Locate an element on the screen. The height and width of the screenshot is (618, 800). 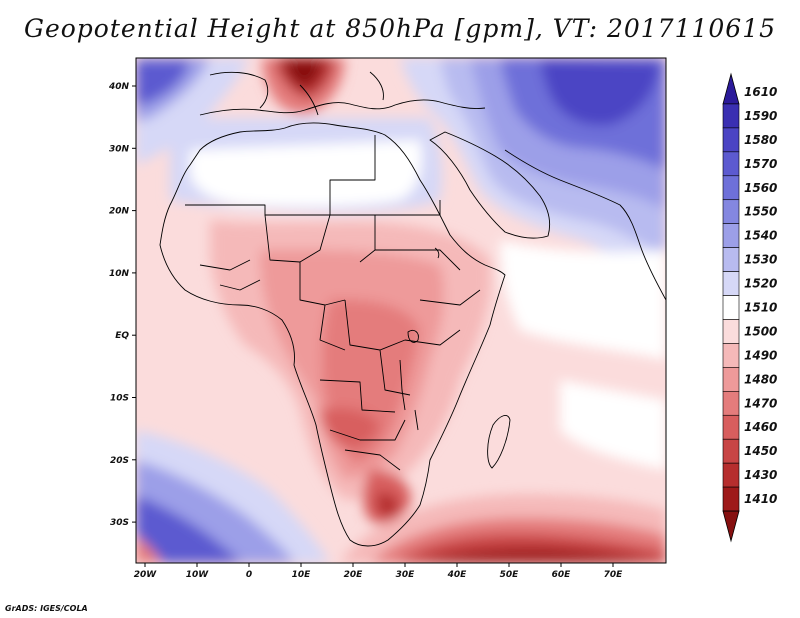
lat-tick-label: 30S is located at coordinates (119, 523).